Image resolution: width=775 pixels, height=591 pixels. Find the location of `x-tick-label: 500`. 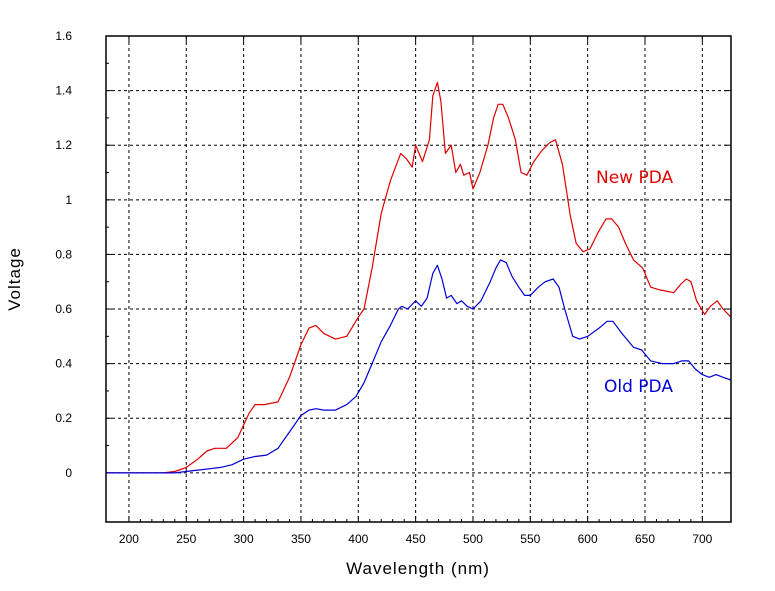

x-tick-label: 500 is located at coordinates (473, 539).